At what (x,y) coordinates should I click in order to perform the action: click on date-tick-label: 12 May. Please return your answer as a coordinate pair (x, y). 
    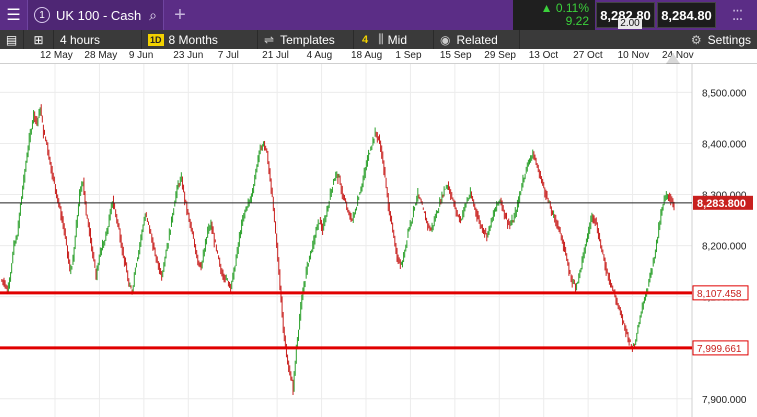
    Looking at the image, I should click on (56, 55).